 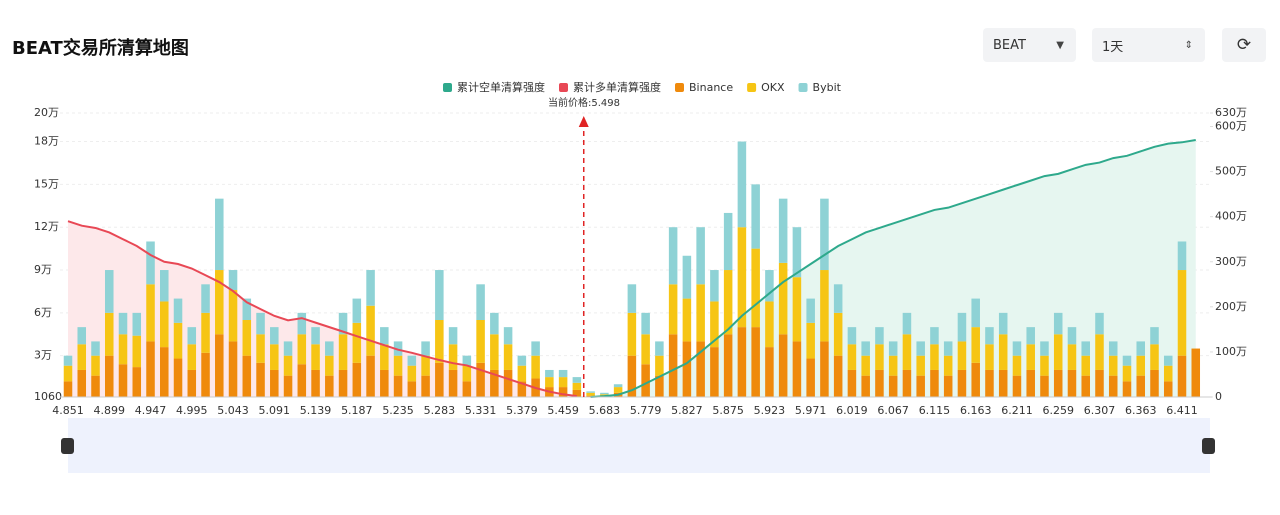 I want to click on legend: 累计空单清算强度 累计多单清算强度 Binance OKX Bybit, so click(x=642, y=87).